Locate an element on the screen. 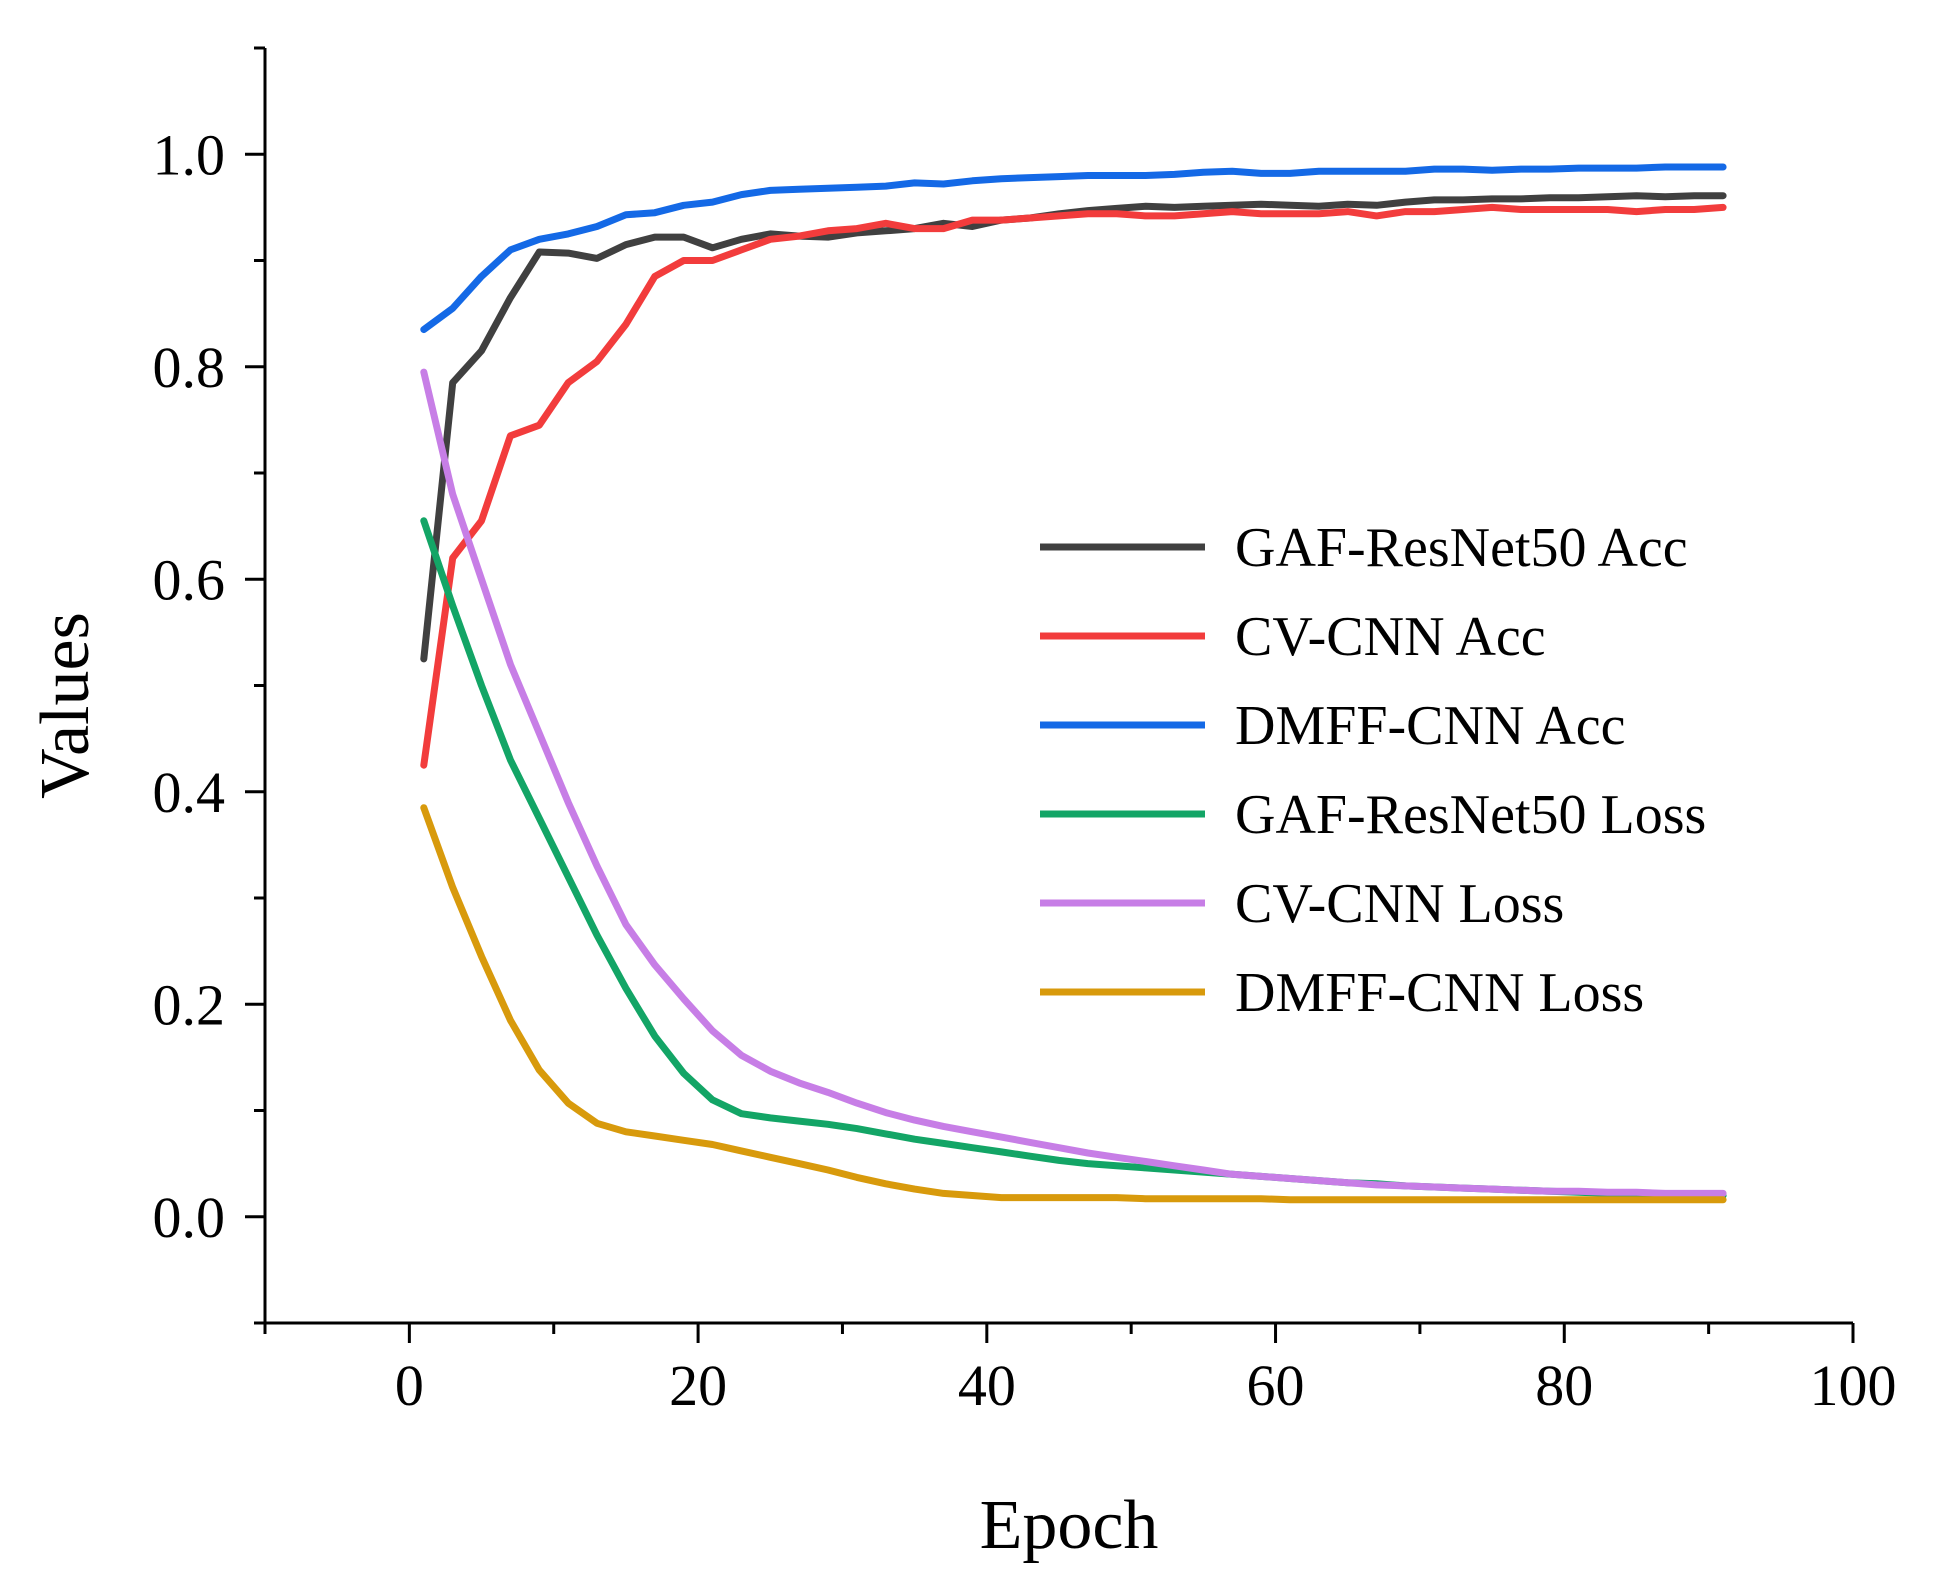  legend-label: DMFF-CNN Loss is located at coordinates (1439, 993).